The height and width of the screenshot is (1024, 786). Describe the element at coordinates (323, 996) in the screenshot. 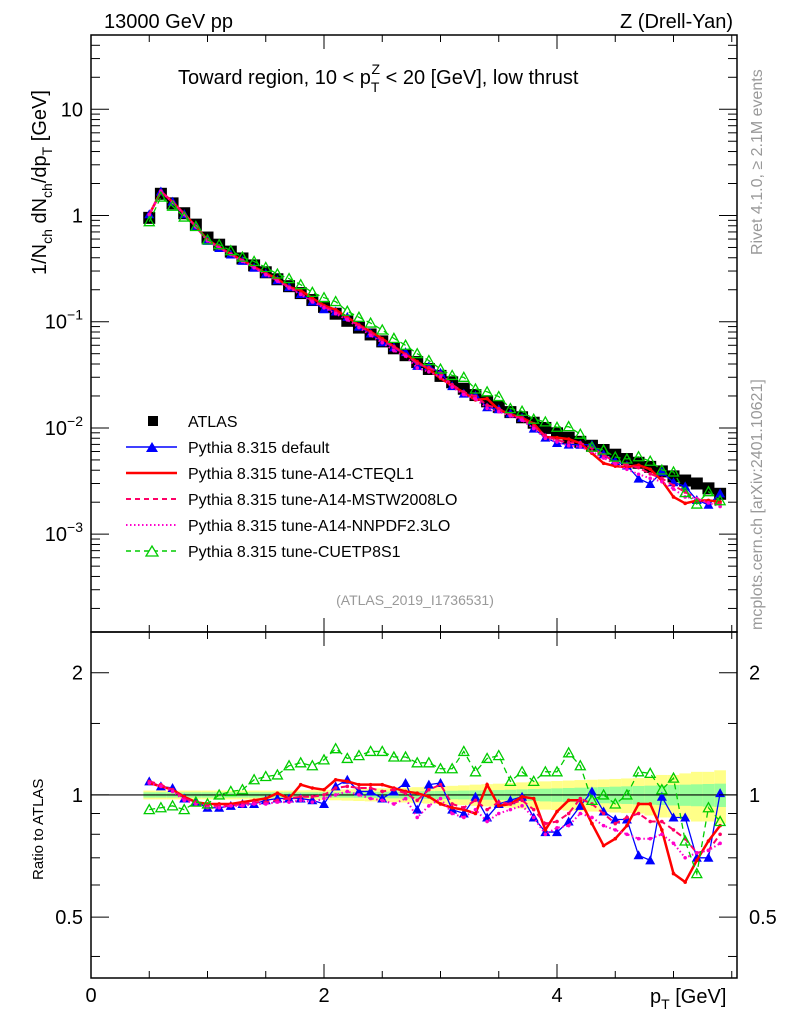

I see `x-tick-label: 2` at that location.